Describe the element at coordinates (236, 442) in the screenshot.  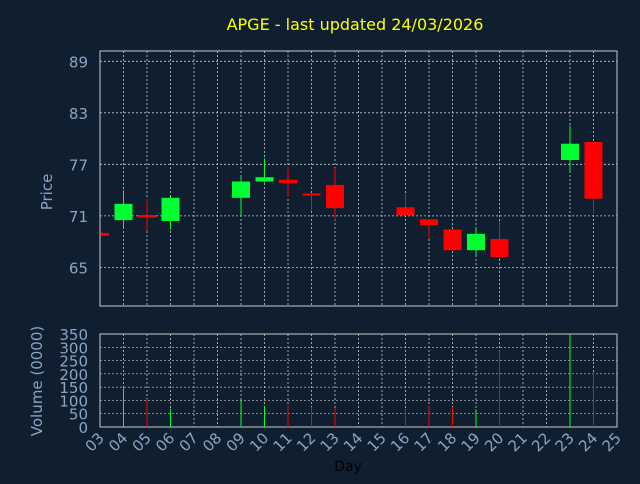
I see `x-tick-label-09: 09` at that location.